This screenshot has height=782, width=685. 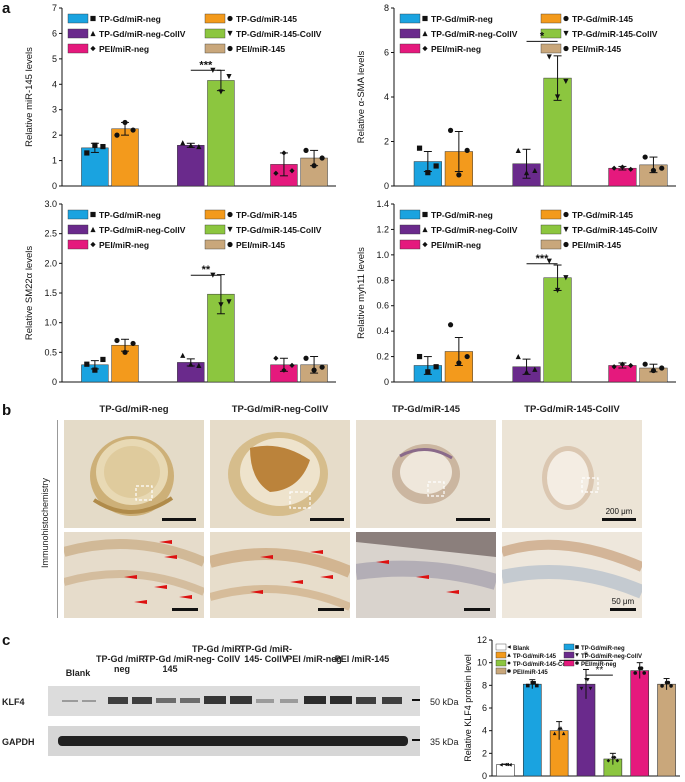 I want to click on blot-lane-6: PEI /miR-neg, so click(x=314, y=659).